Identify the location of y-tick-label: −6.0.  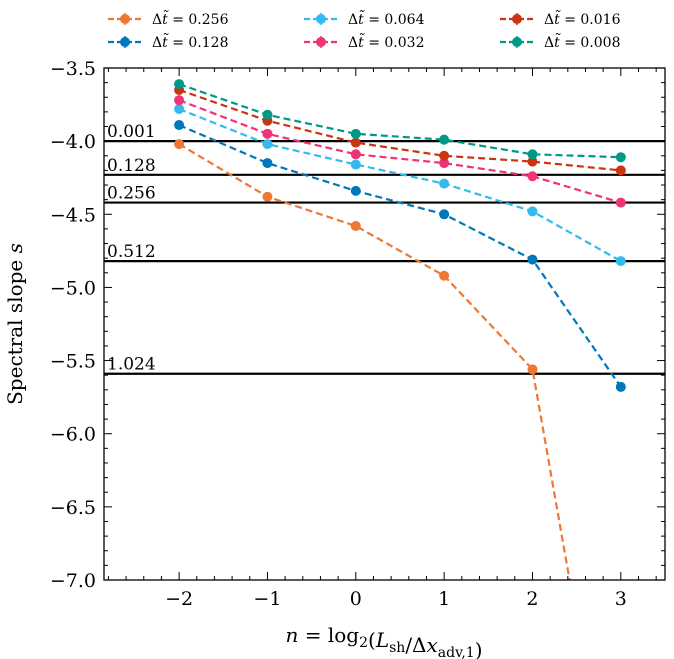
(73, 435).